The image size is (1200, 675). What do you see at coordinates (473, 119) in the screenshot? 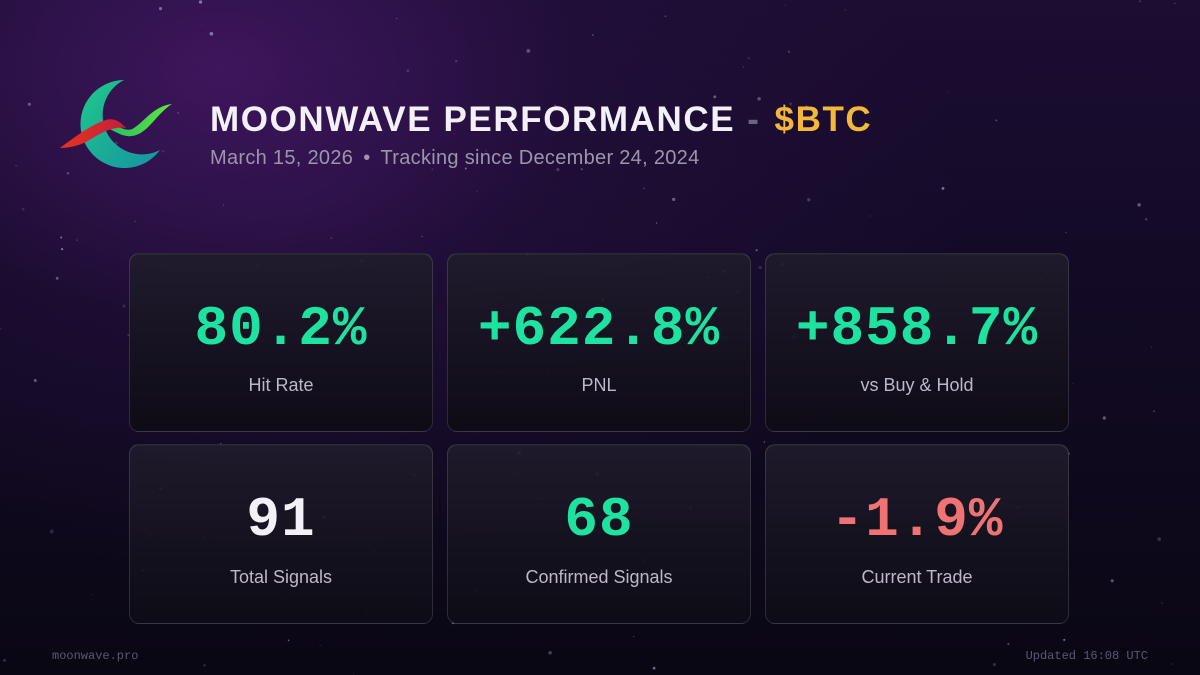
I see `title-text: MOONWAVE PERFORMANCE` at bounding box center [473, 119].